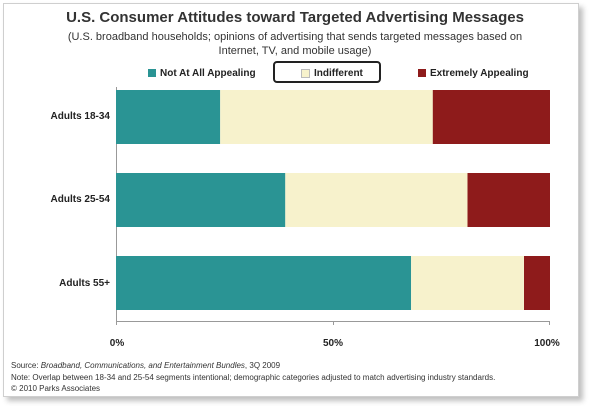  I want to click on bar-adults-18-34-not-at-all-appealing, so click(168, 117).